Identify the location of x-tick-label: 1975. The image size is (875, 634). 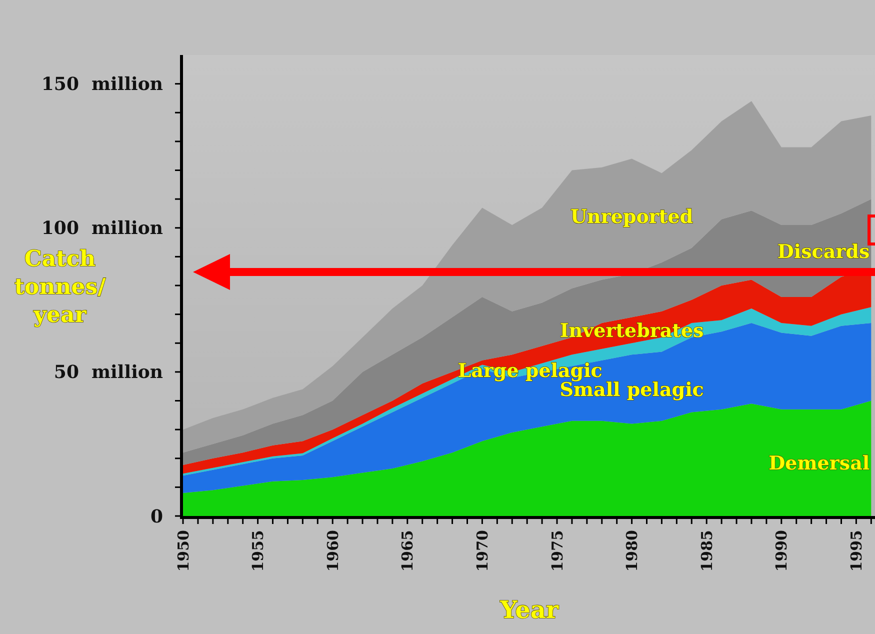
(557, 551).